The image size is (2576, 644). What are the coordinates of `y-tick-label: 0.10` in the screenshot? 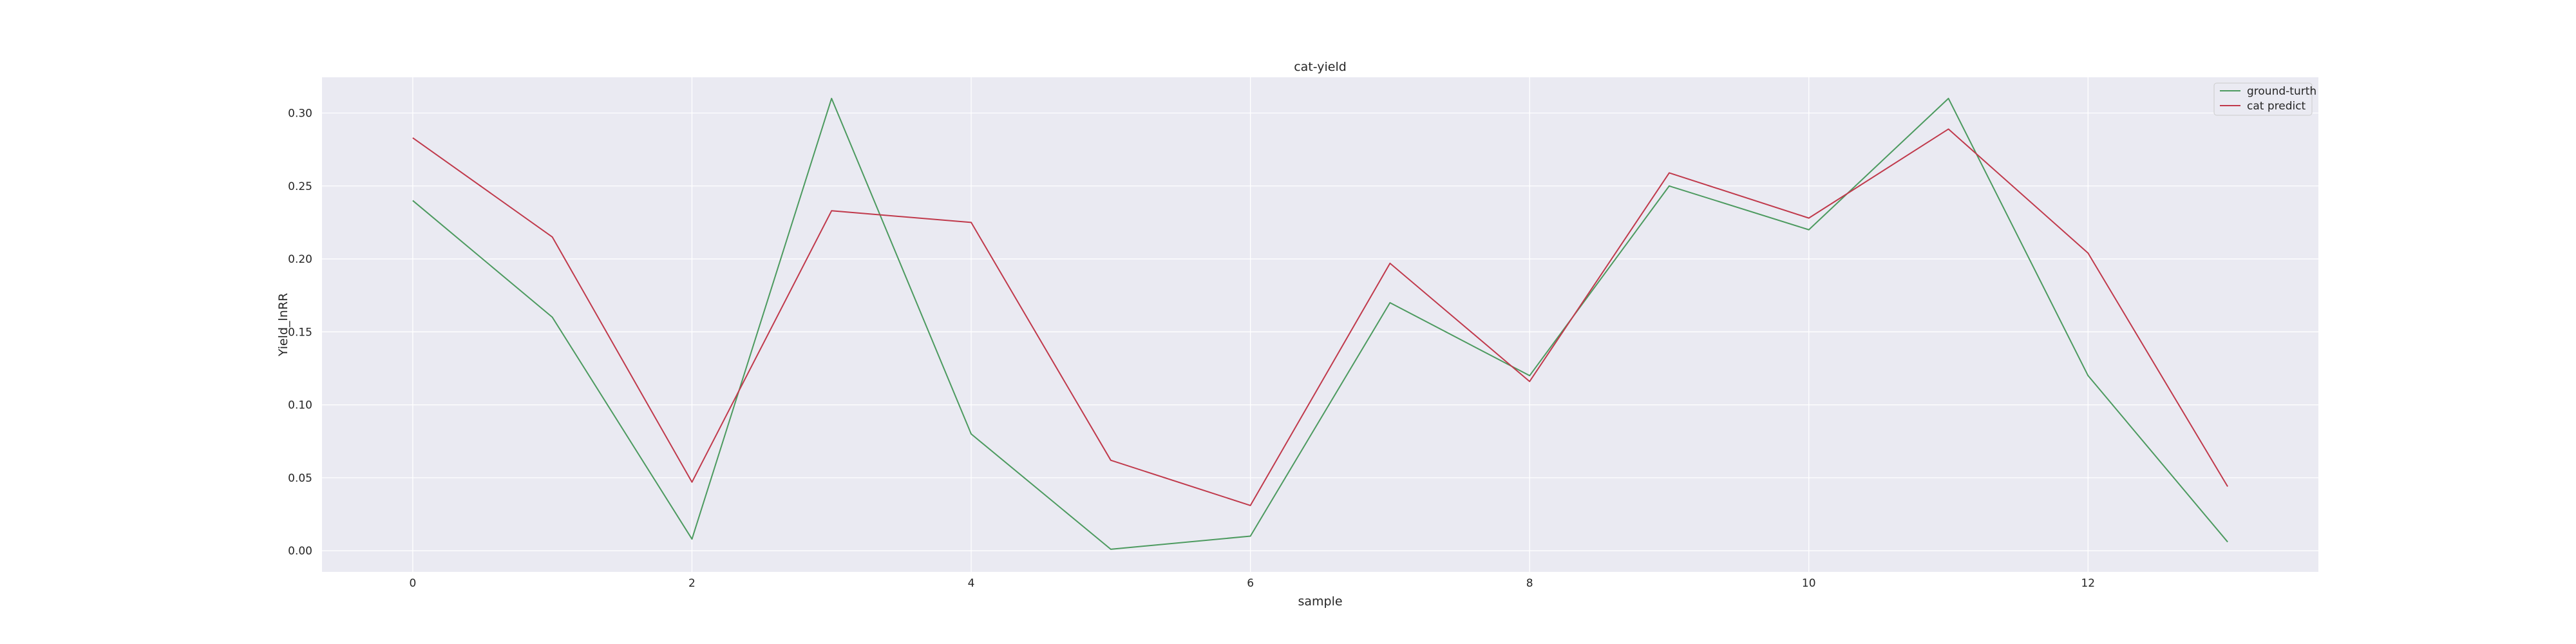 It's located at (300, 405).